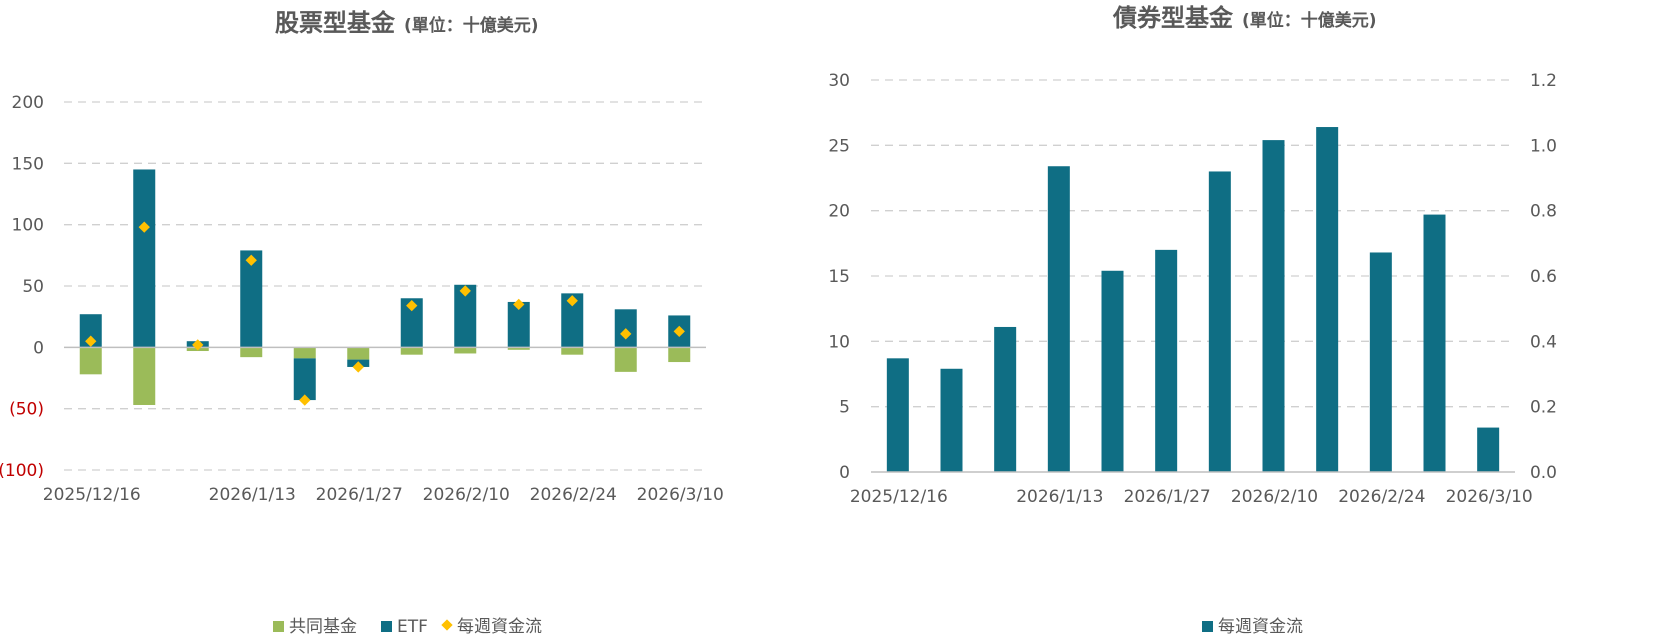  I want to click on equity-x-tick-2026-1-27: 2026/1/27, so click(359, 495).